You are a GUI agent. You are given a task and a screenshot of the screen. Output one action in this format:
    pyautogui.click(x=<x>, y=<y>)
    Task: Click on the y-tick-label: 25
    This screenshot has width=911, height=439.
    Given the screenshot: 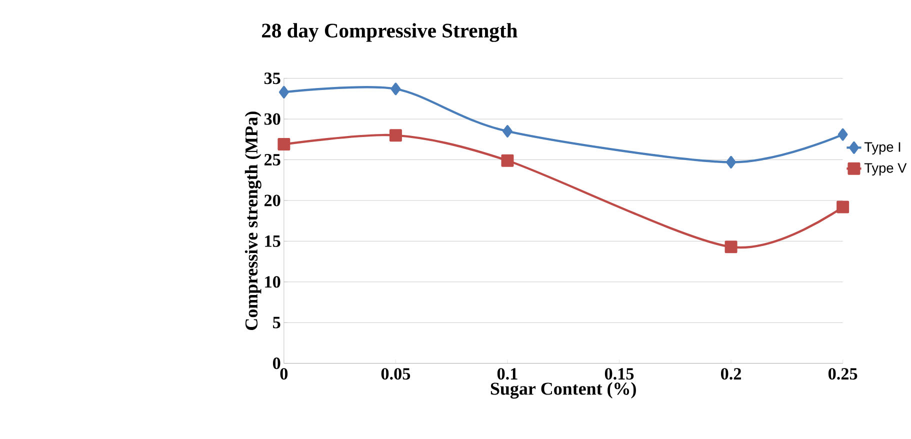 What is the action you would take?
    pyautogui.click(x=272, y=160)
    